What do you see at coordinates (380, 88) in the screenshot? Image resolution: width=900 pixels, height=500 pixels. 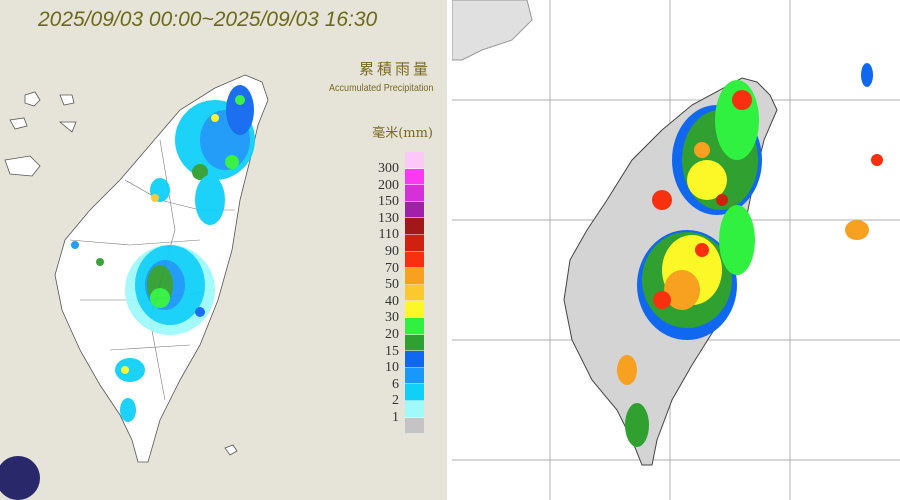 I see `legend-title-en: Accumulated Precipitation` at bounding box center [380, 88].